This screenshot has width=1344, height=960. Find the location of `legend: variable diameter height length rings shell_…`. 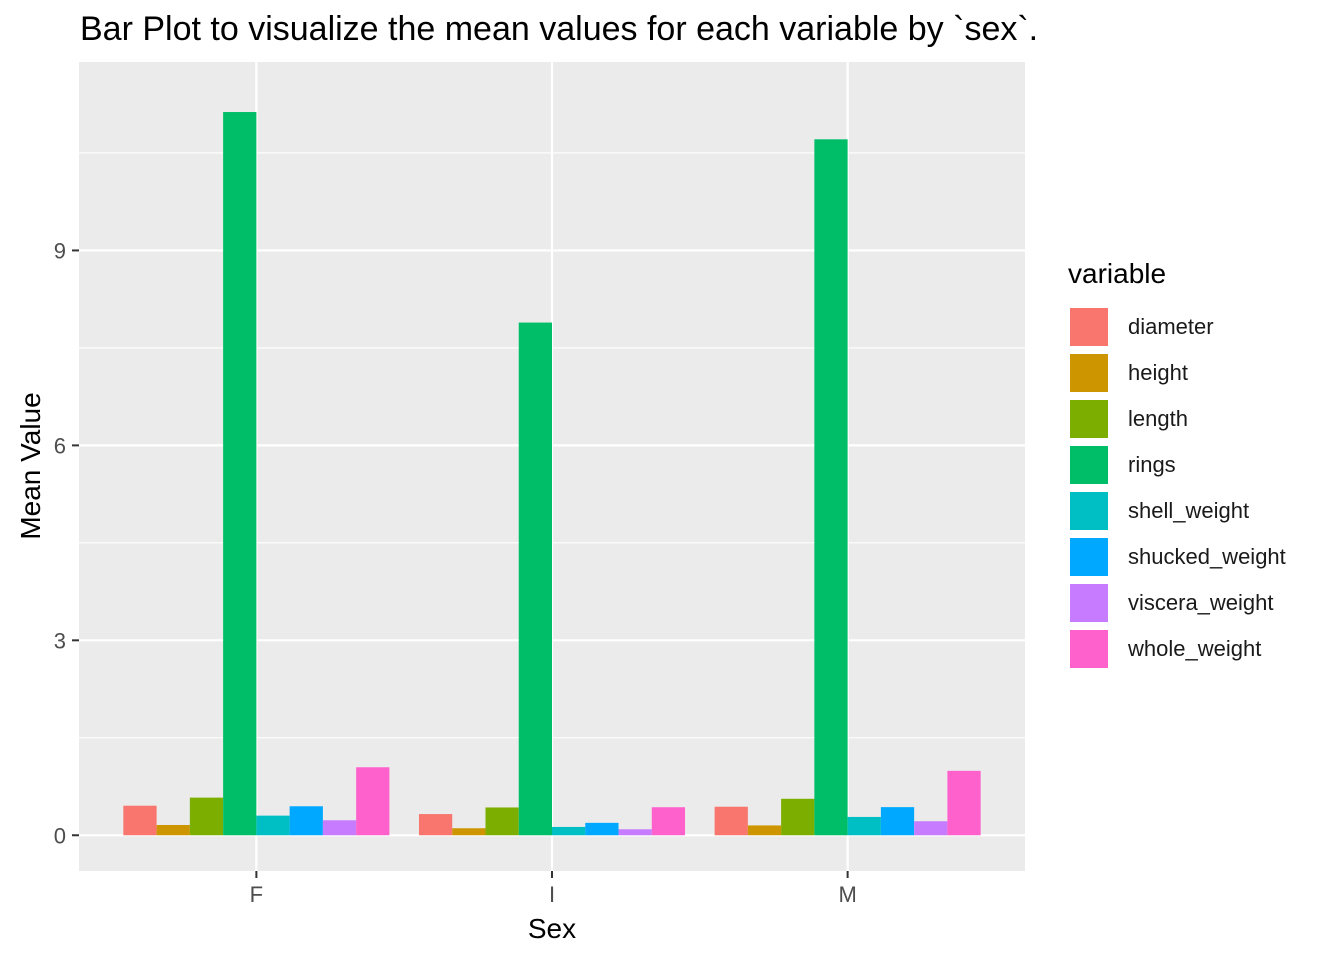

legend: variable diameter height length rings shell_… is located at coordinates (1177, 465).